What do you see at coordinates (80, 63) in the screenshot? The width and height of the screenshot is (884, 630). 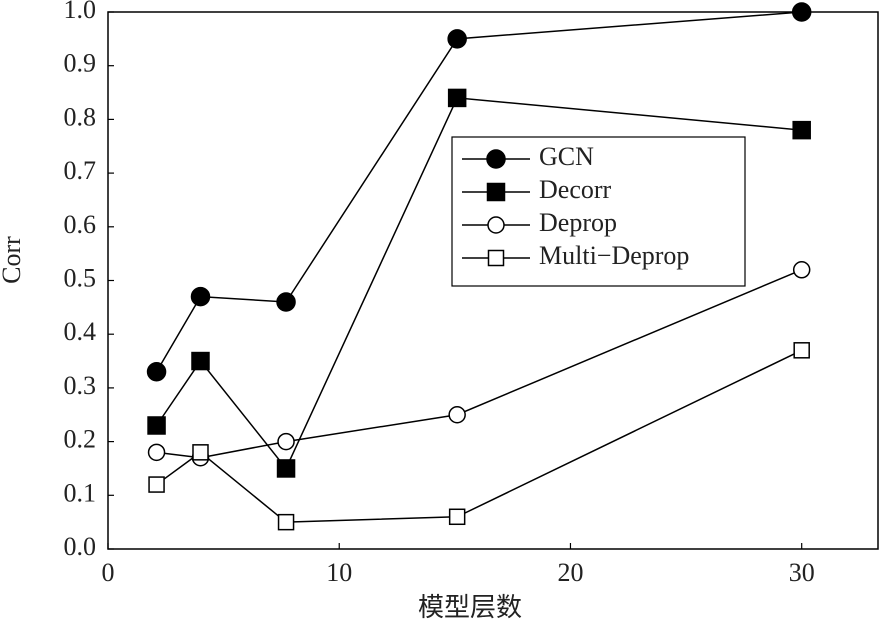 I see `y-tick-label: 0.9` at bounding box center [80, 63].